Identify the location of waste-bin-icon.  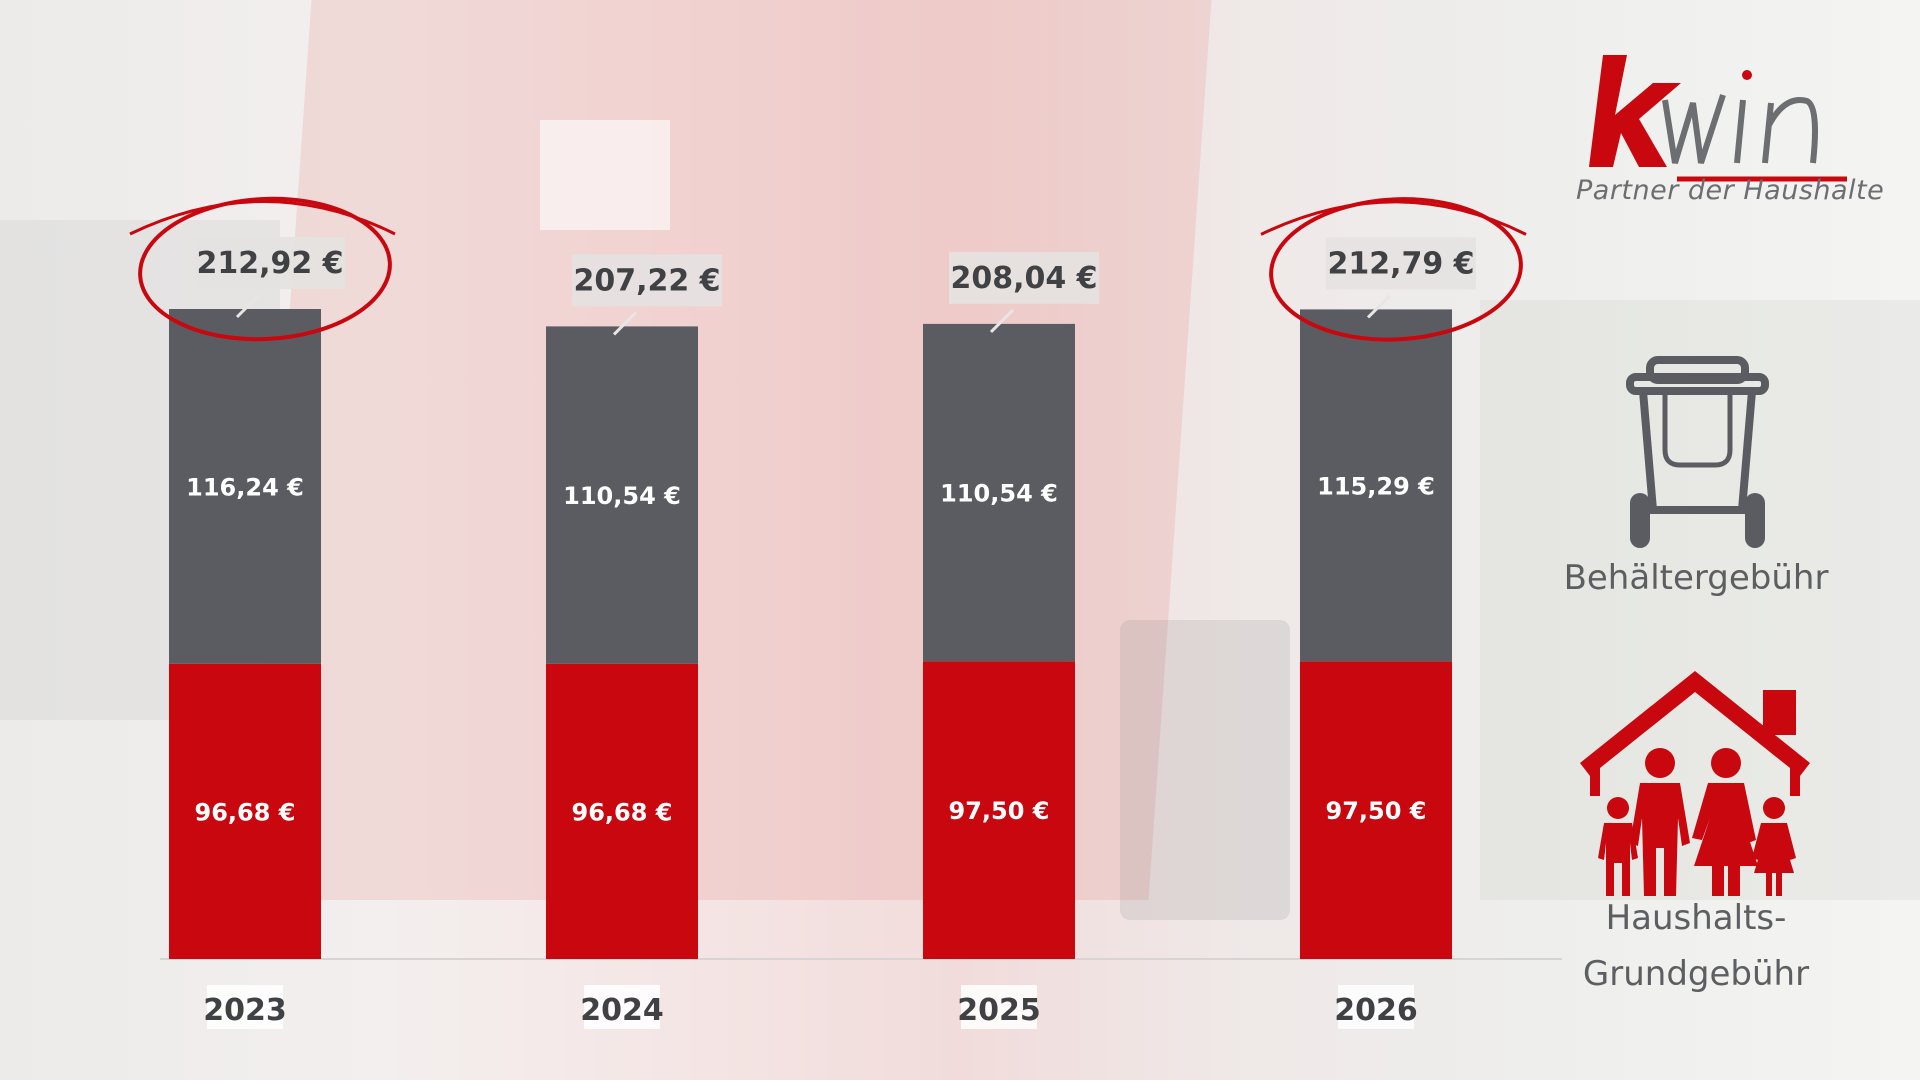
(1697, 452).